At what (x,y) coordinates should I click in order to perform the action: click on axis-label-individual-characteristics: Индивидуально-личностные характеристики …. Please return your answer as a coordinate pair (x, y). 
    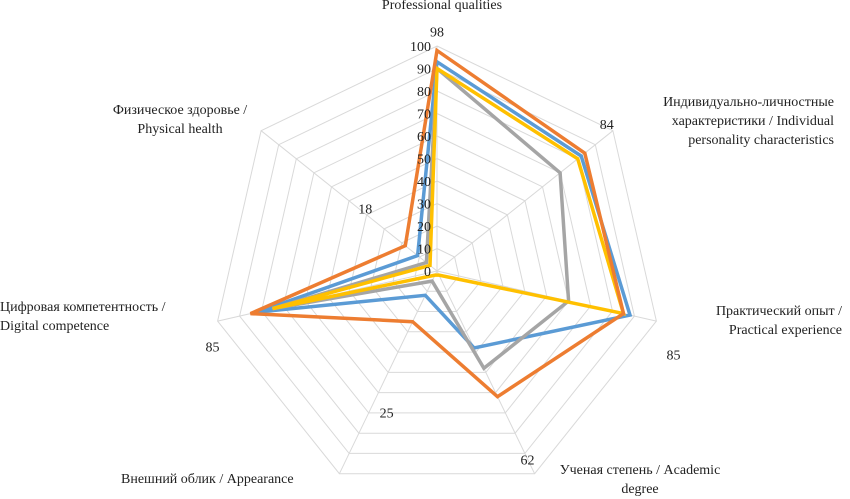
    Looking at the image, I should click on (748, 121).